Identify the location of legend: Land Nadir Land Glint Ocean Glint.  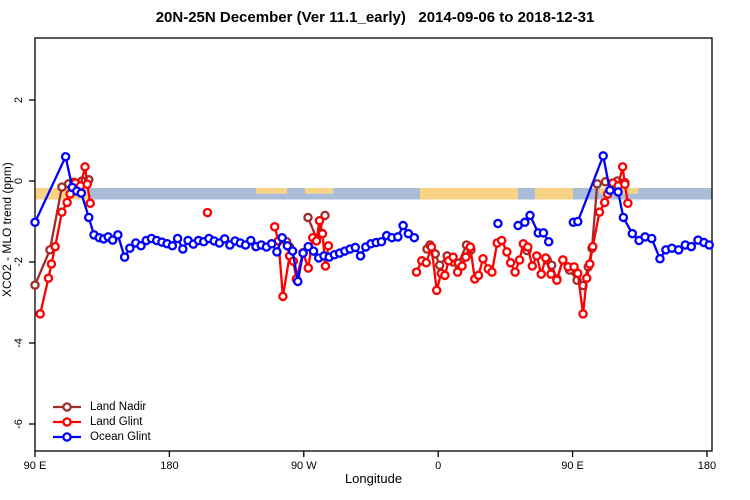
(101, 422).